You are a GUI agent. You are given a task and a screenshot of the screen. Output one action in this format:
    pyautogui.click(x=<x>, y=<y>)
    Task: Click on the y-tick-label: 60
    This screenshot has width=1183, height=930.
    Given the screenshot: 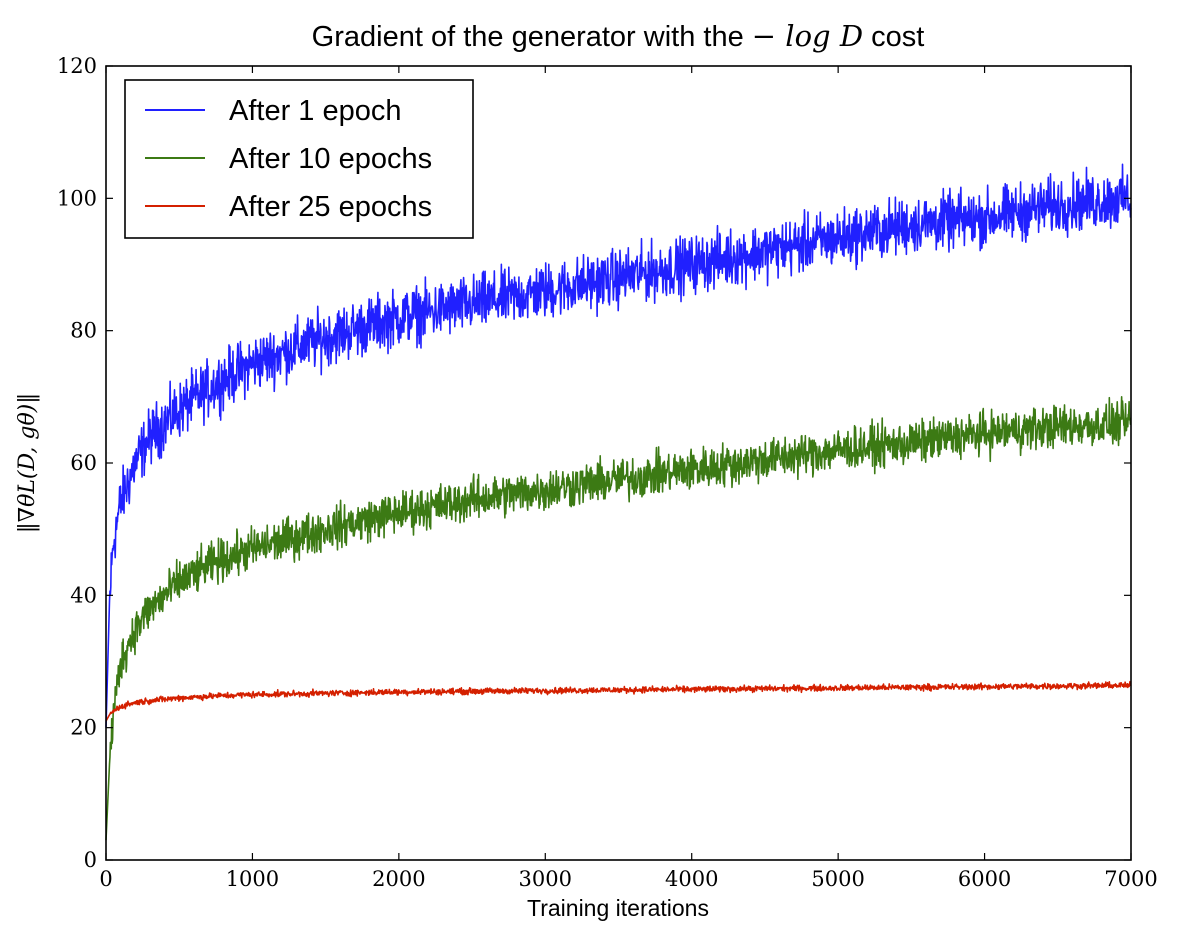 What is the action you would take?
    pyautogui.click(x=83, y=463)
    